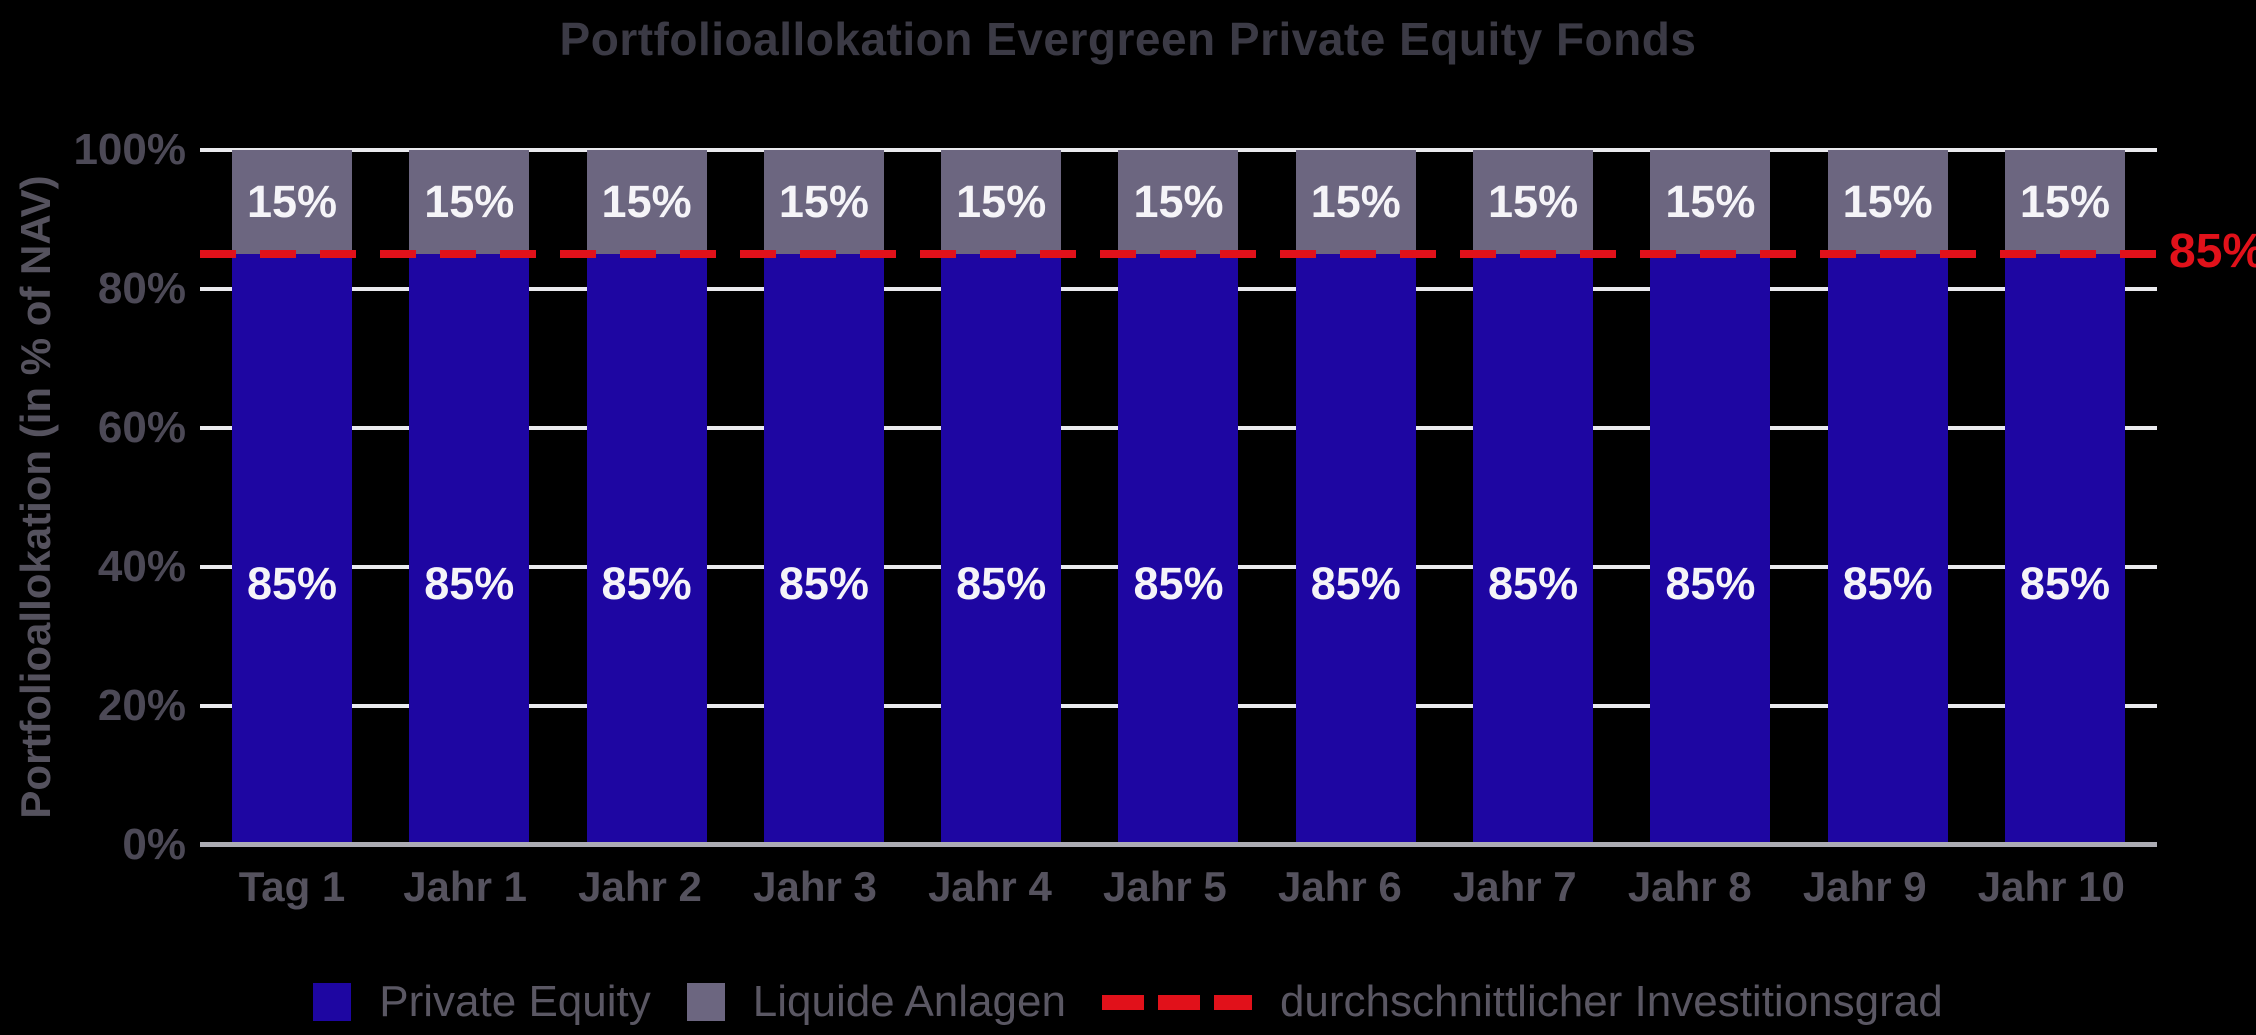 The height and width of the screenshot is (1035, 2256). I want to click on y-tick-label: 0%, so click(154, 844).